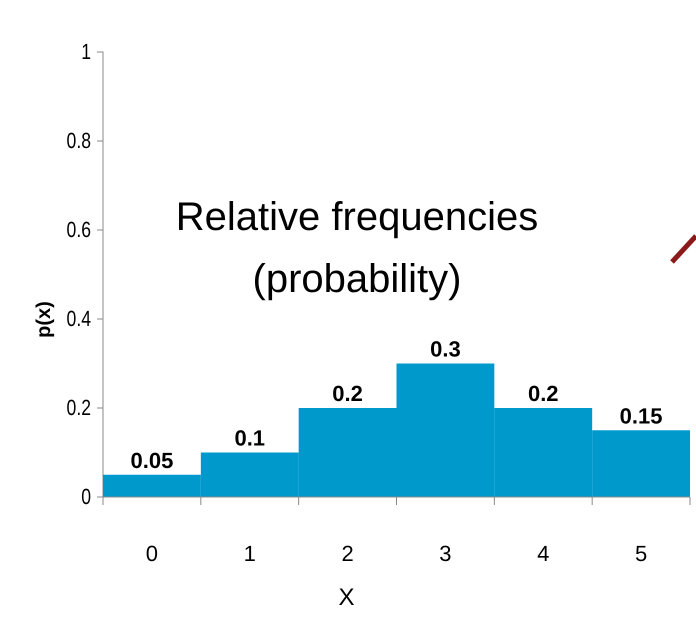 The width and height of the screenshot is (696, 626). I want to click on x-tick-label: 2, so click(347, 553).